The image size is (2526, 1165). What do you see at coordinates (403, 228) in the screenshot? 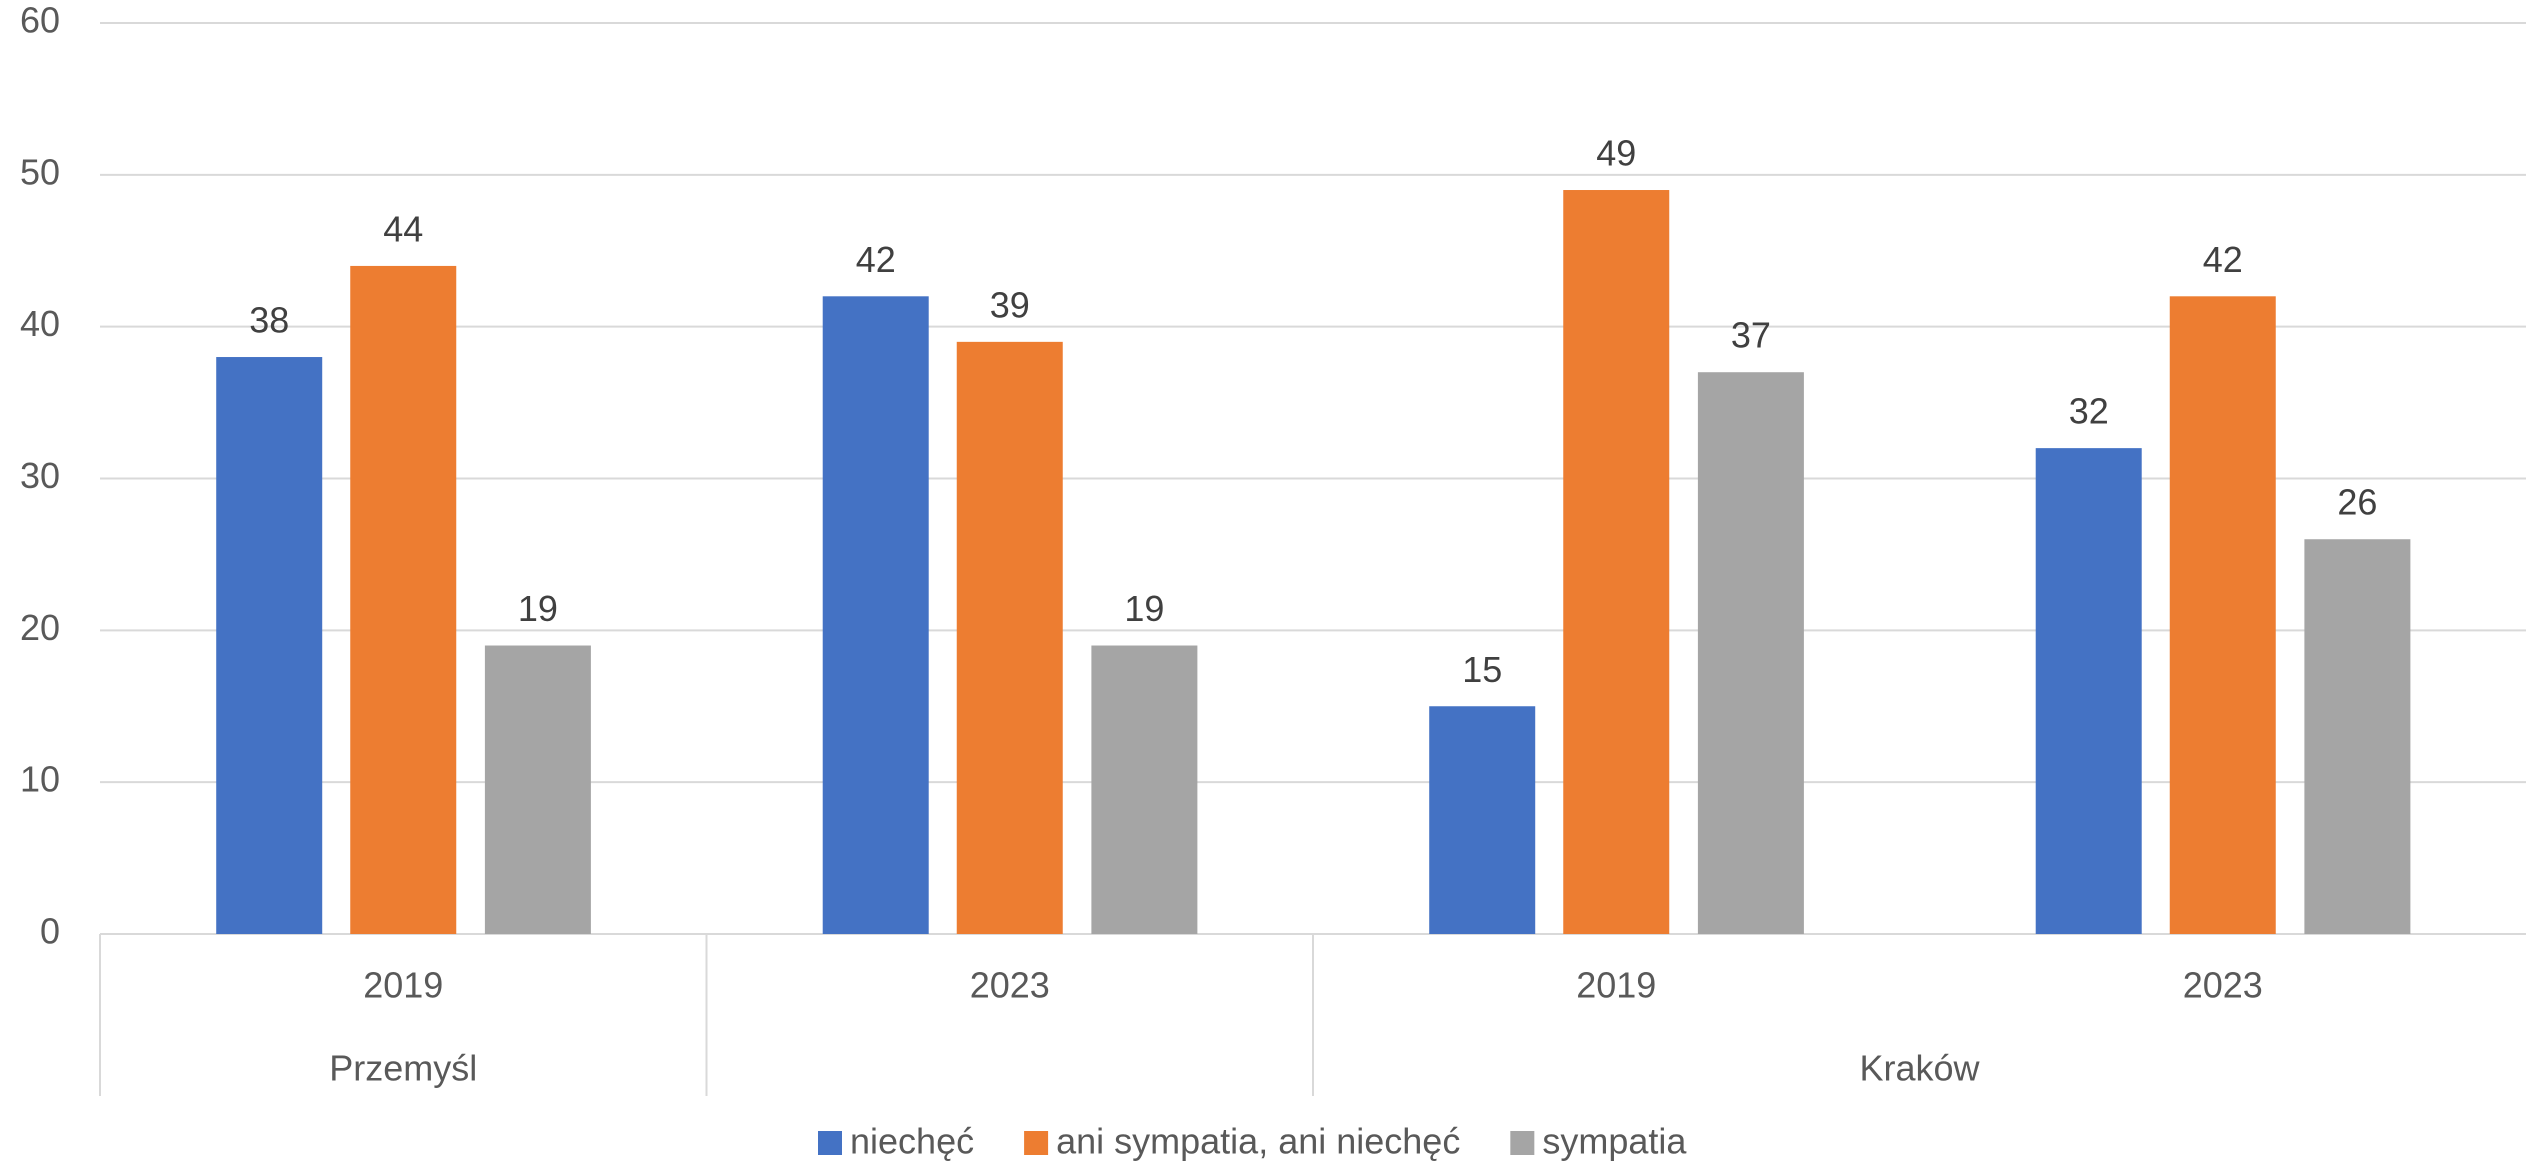
I see `data-label: 44` at bounding box center [403, 228].